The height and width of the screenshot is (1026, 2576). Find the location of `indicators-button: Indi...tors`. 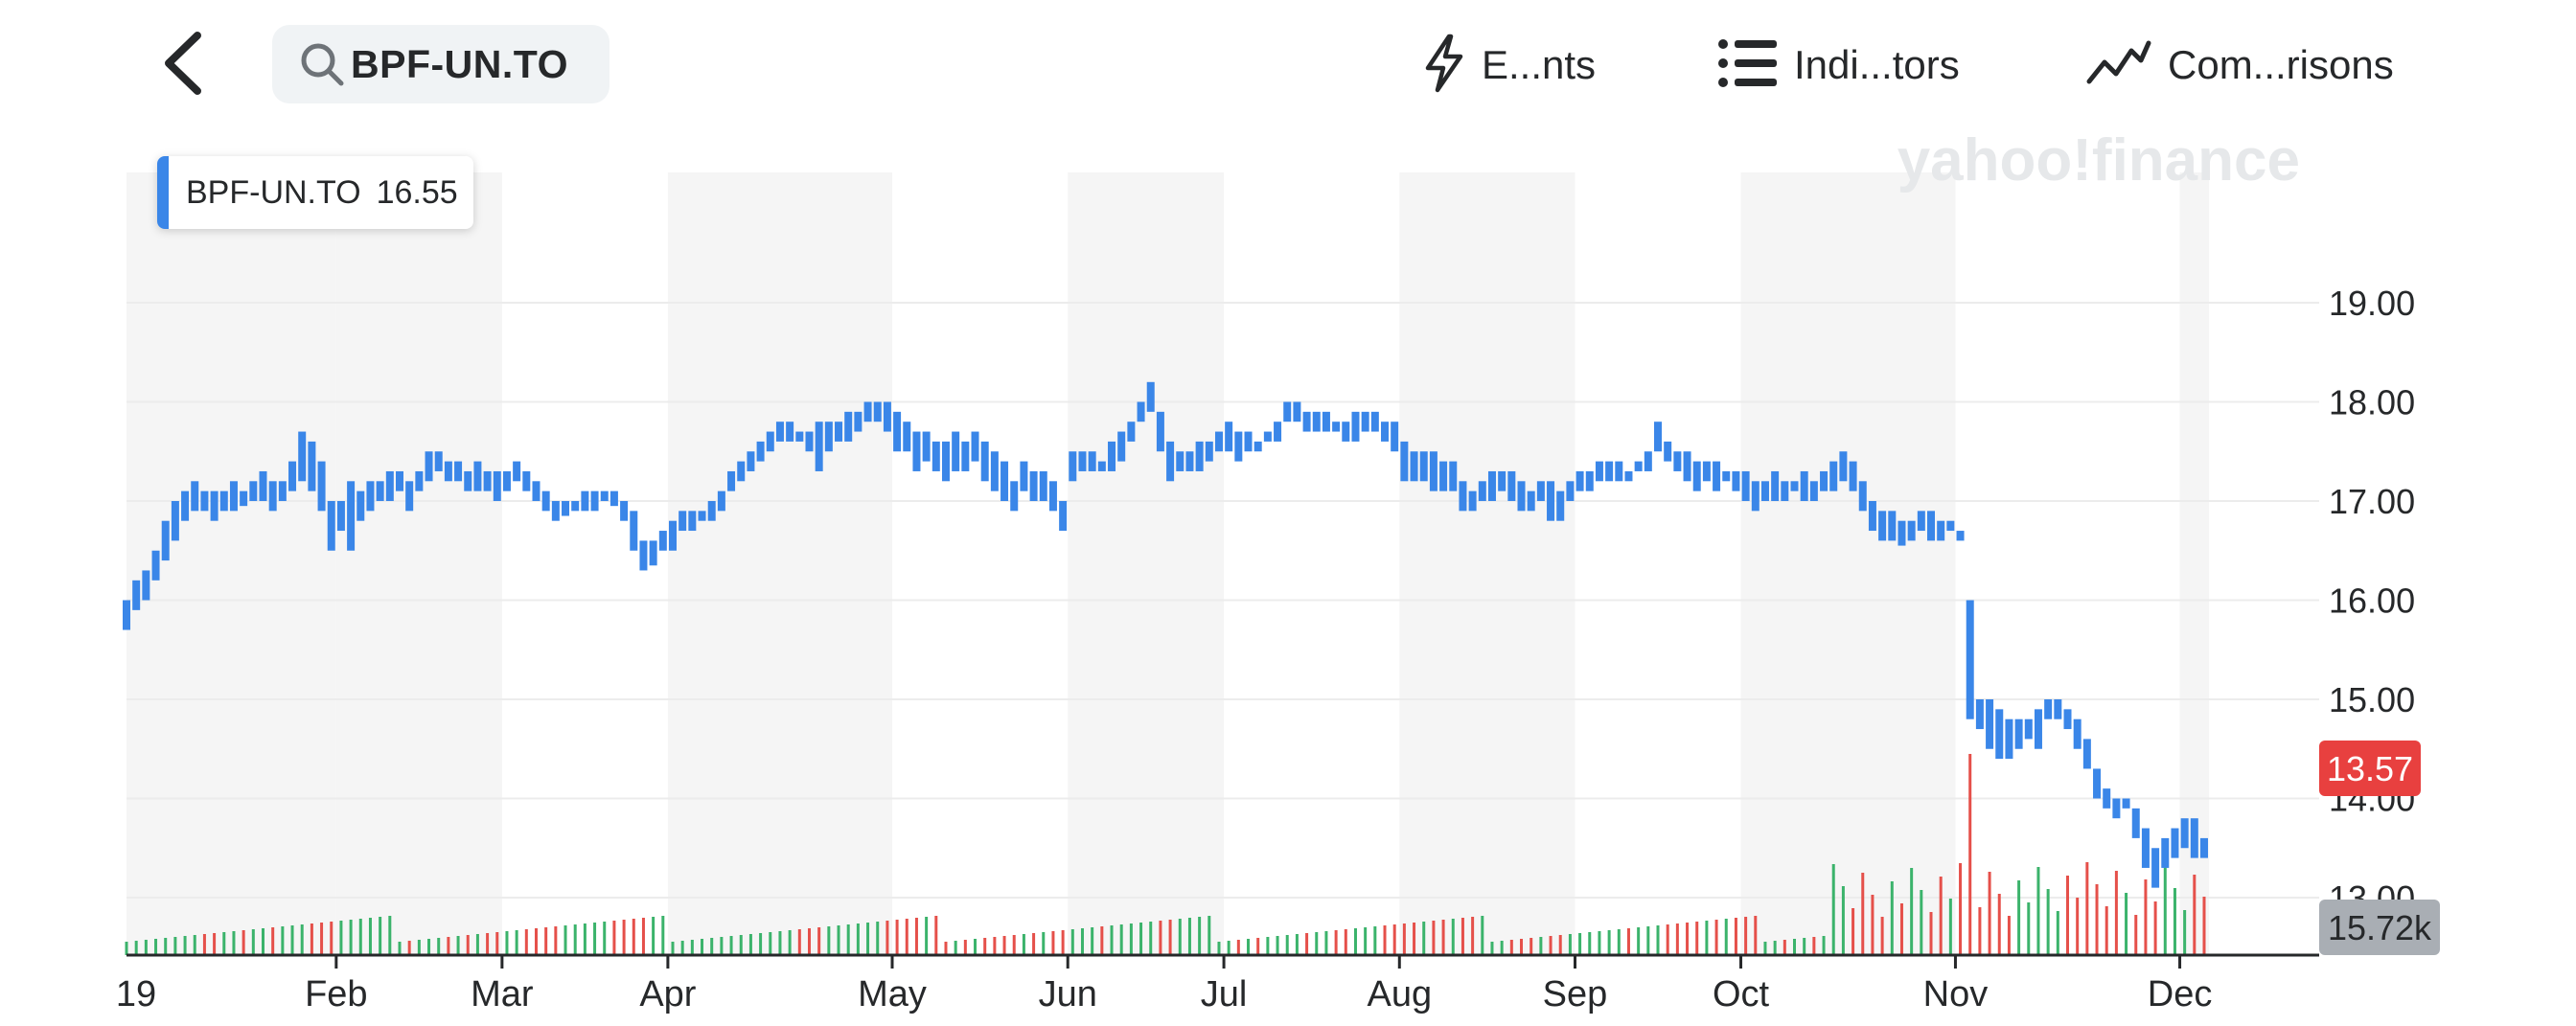

indicators-button: Indi...tors is located at coordinates (1838, 65).